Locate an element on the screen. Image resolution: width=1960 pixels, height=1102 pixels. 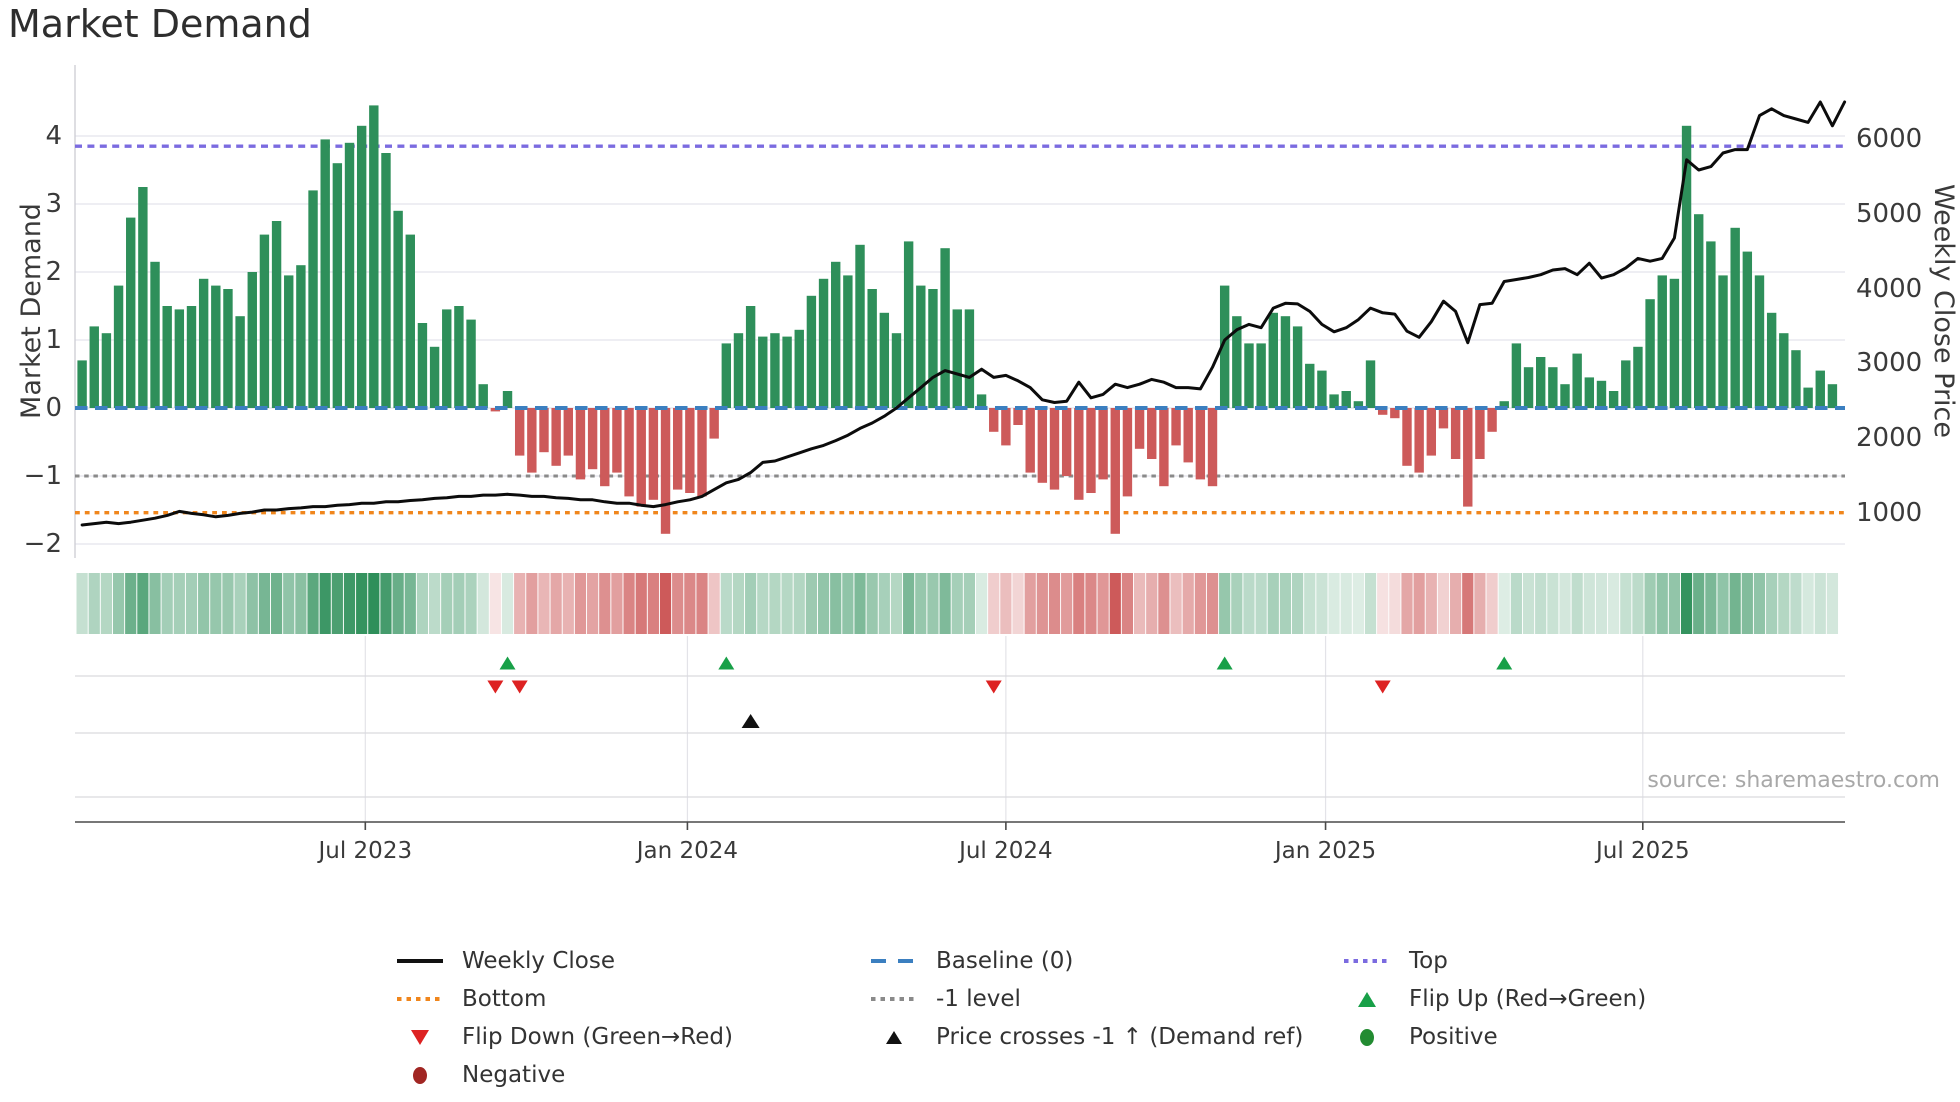
right-axis-tick-label: 2000 is located at coordinates (1889, 438).